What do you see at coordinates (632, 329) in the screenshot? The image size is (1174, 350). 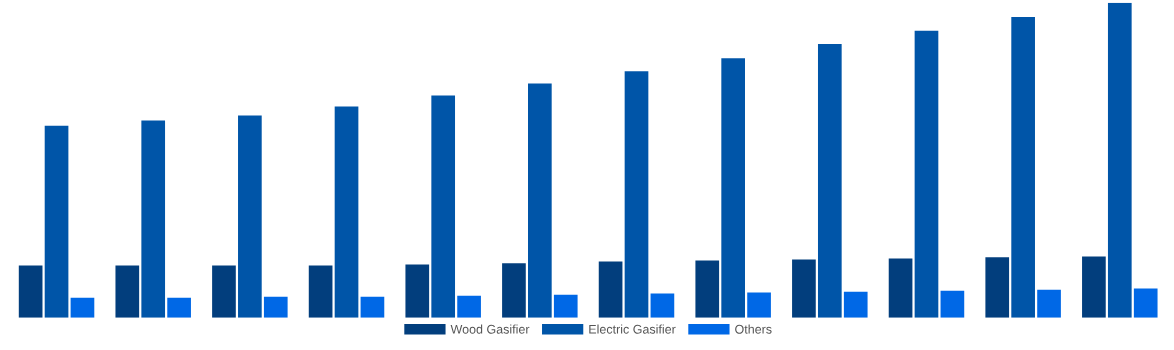 I see `legend-label: Electric Gasifier` at bounding box center [632, 329].